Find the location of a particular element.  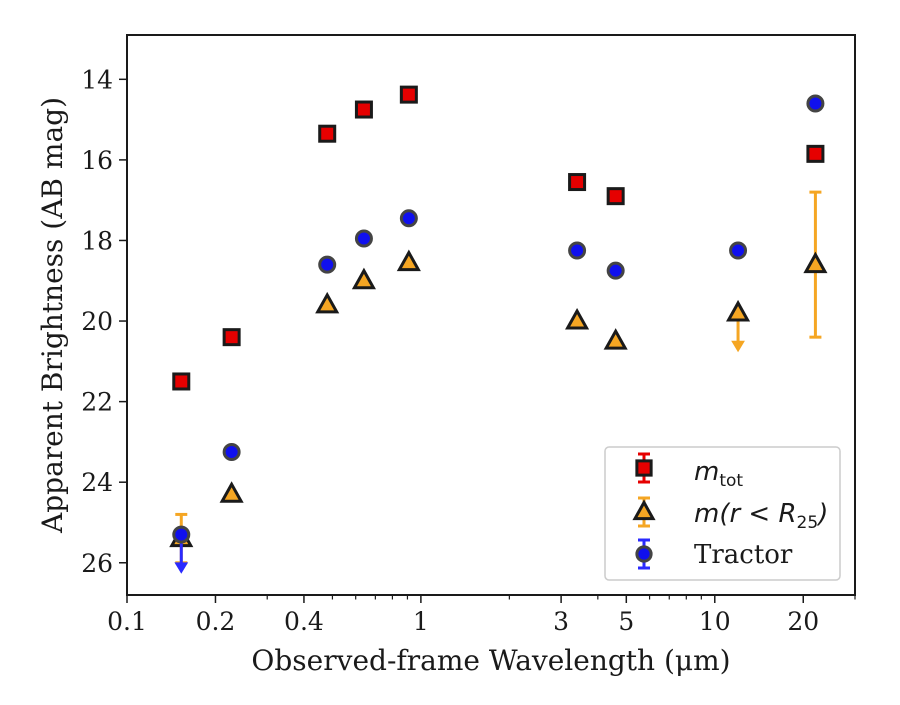

legend-box is located at coordinates (722, 513).